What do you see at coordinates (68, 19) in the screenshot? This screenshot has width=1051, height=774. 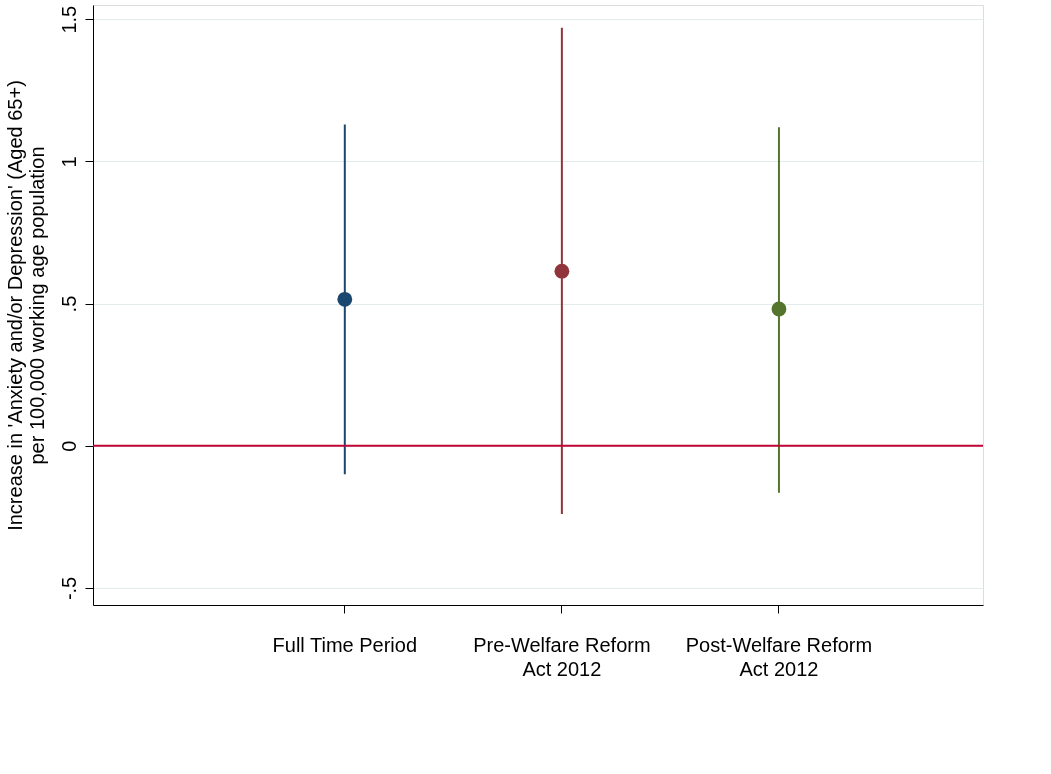 I see `y-tick-label: 1.5` at bounding box center [68, 19].